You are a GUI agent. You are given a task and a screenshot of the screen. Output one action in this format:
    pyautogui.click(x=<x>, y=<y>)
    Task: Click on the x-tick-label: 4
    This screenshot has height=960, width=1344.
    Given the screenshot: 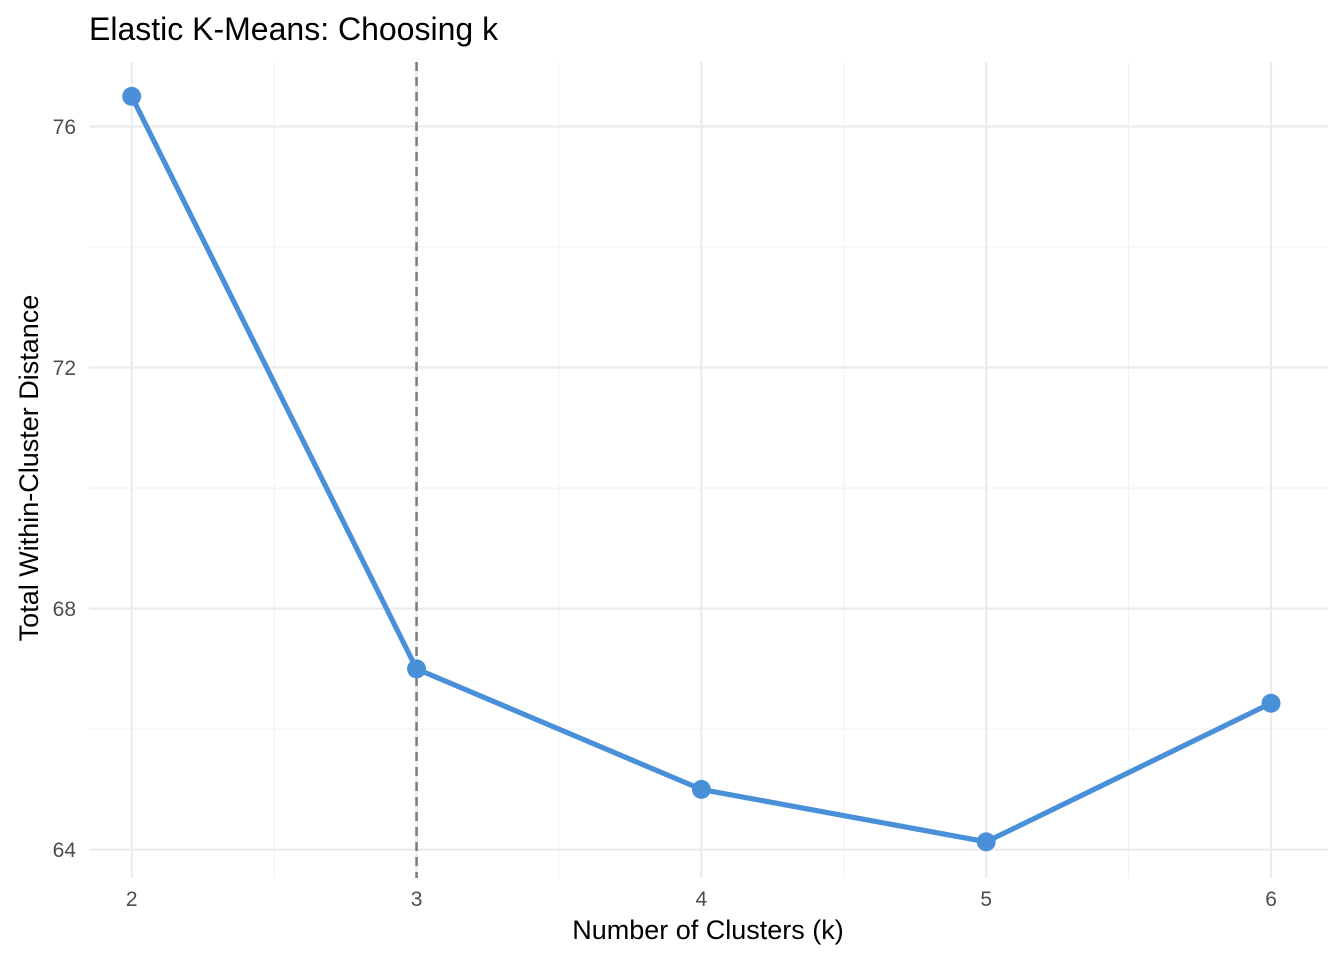 What is the action you would take?
    pyautogui.click(x=702, y=899)
    